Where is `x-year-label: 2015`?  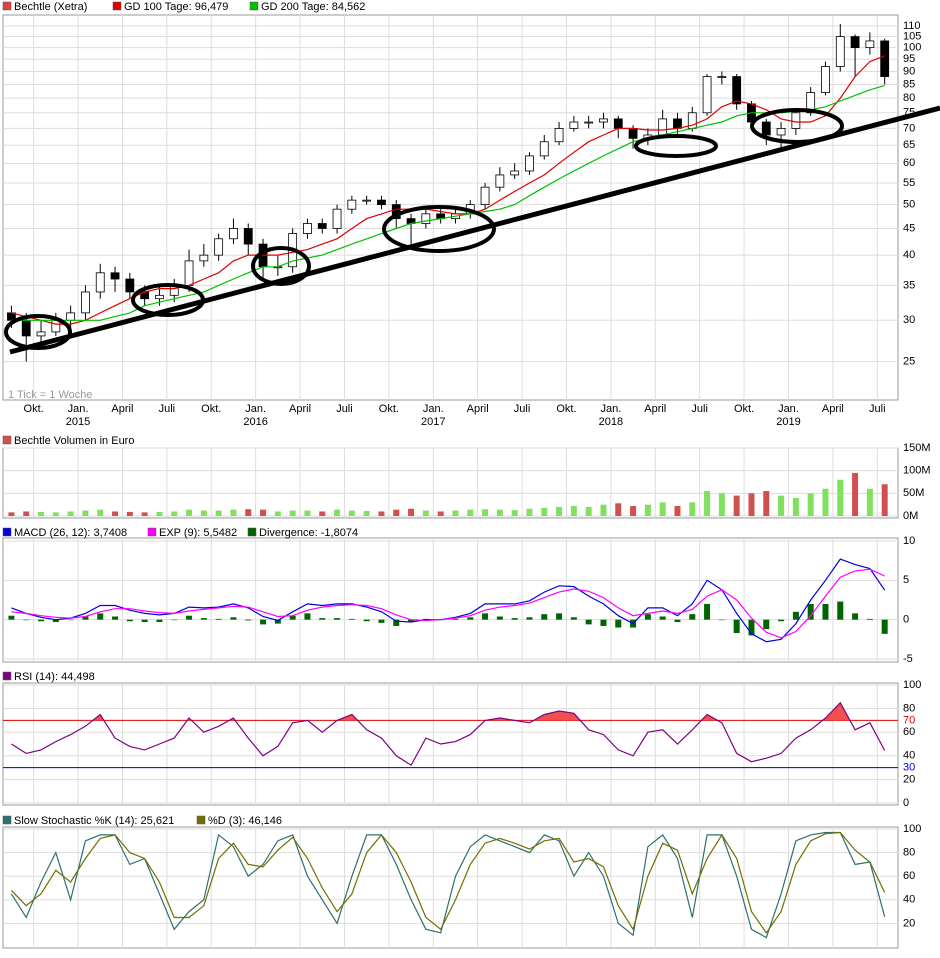 x-year-label: 2015 is located at coordinates (78, 422).